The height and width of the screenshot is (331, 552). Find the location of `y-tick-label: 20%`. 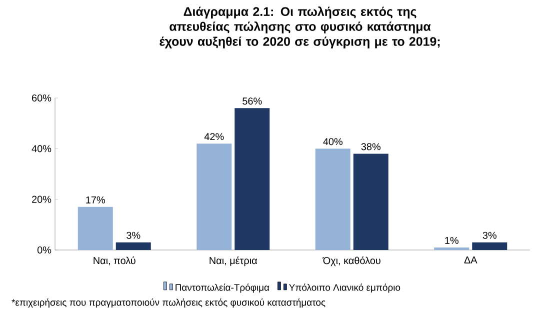

y-tick-label: 20% is located at coordinates (42, 199).